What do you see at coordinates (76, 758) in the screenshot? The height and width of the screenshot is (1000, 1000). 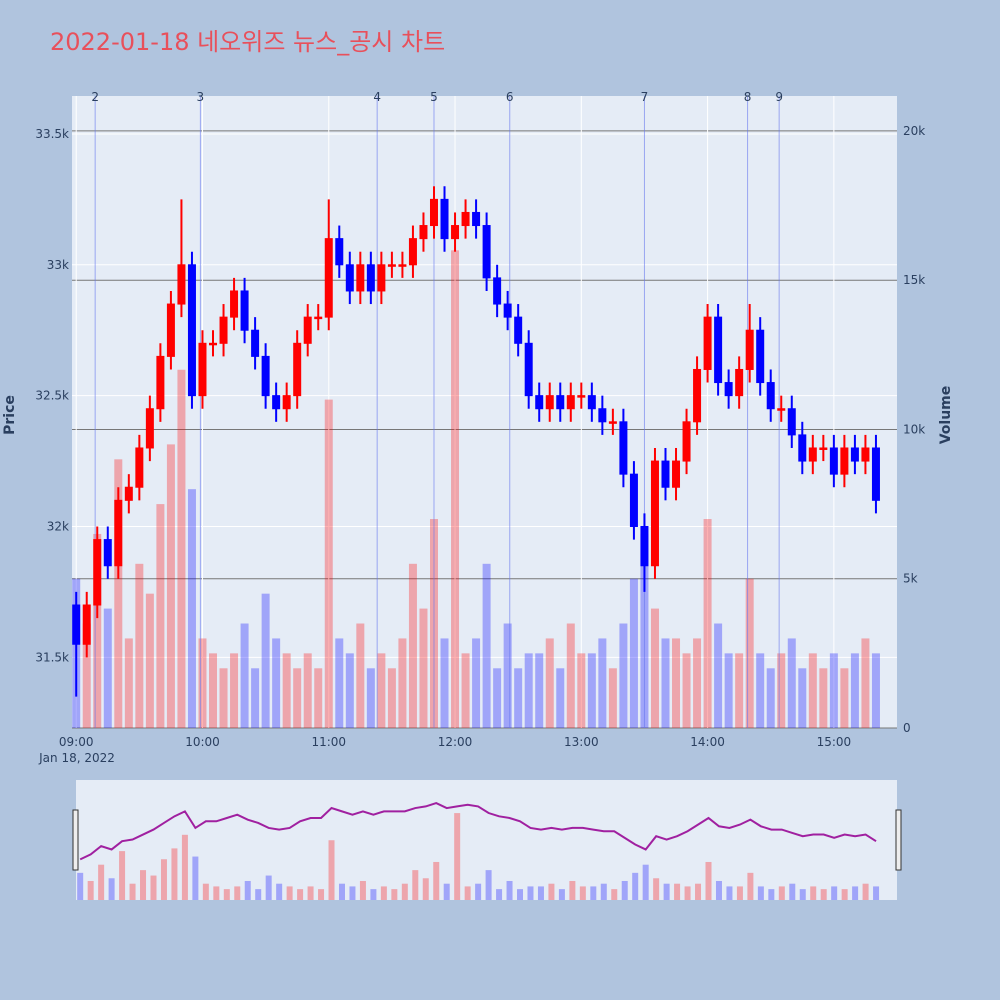 I see `x-date-label: Jan 18, 2022` at bounding box center [76, 758].